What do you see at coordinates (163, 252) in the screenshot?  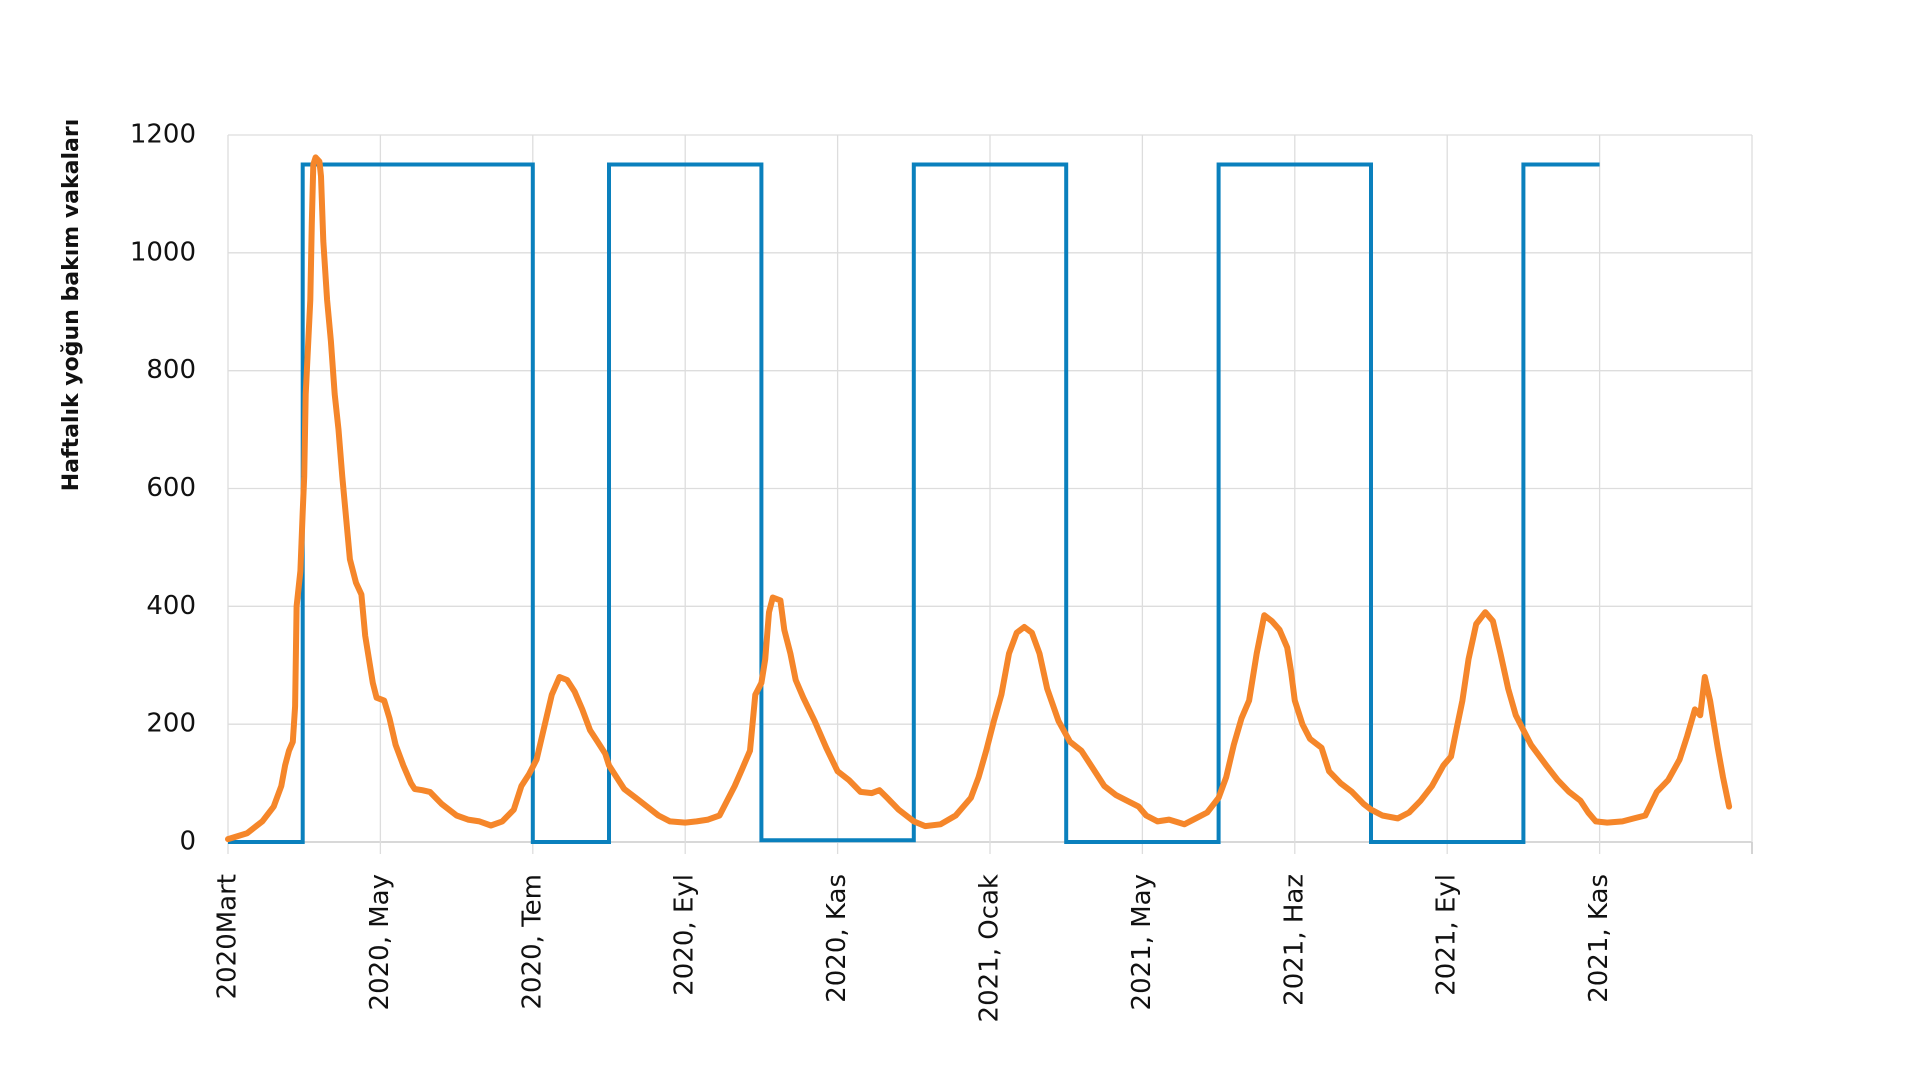 I see `y-tick-label: 1000` at bounding box center [163, 252].